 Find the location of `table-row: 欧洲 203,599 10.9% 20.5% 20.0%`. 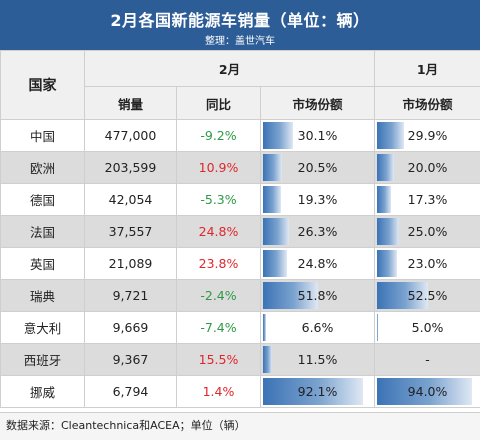

table-row: 欧洲 203,599 10.9% 20.5% 20.0% is located at coordinates (240, 167).